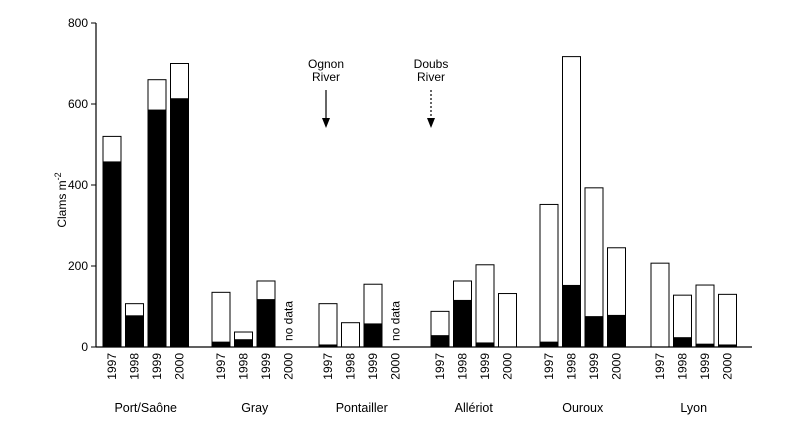 The width and height of the screenshot is (796, 421). Describe the element at coordinates (78, 23) in the screenshot. I see `y-tick-label: 800` at that location.